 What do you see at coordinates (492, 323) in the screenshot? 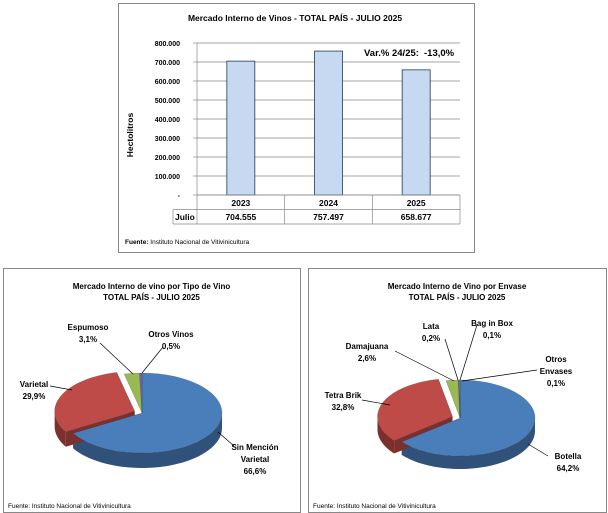
I see `pie-label: Bag in Box` at bounding box center [492, 323].